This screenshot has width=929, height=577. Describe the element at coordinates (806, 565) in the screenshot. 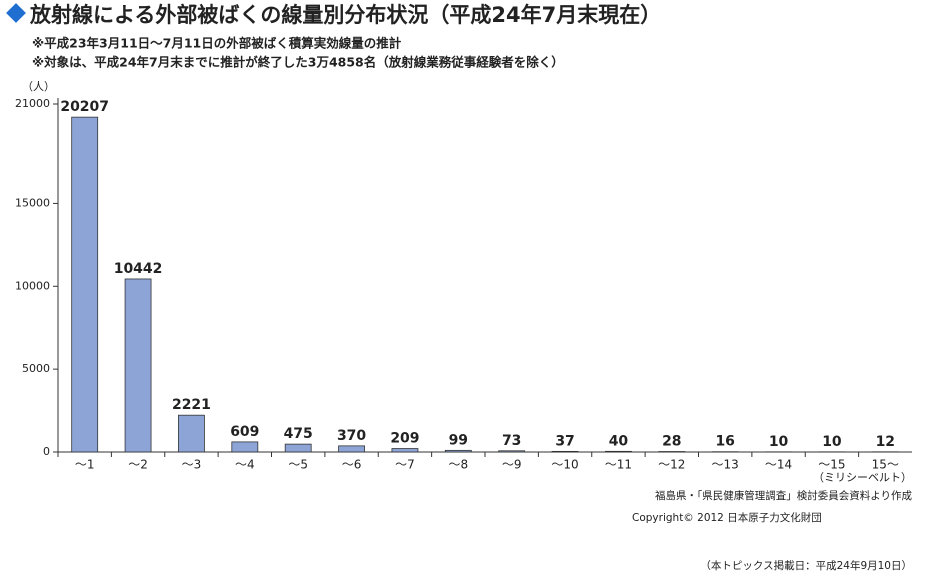

I see `footnote: （本トピックス掲載日：平成24年9月10日）` at that location.